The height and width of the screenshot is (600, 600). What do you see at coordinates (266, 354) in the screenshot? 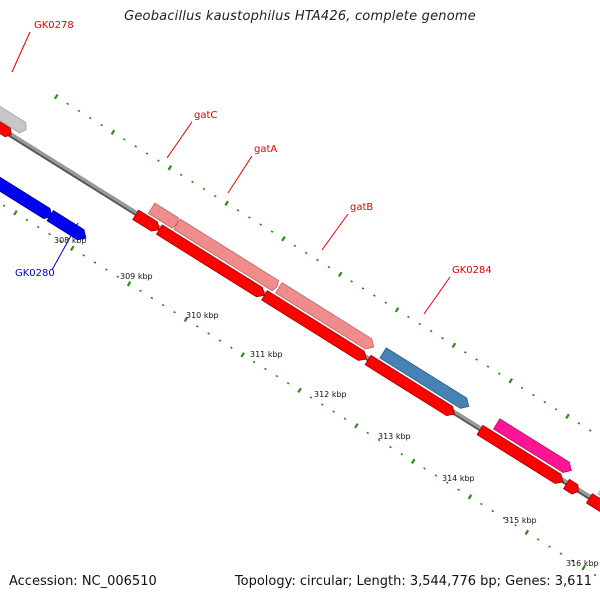
I see `kbp-label: 311 kbp` at bounding box center [266, 354].